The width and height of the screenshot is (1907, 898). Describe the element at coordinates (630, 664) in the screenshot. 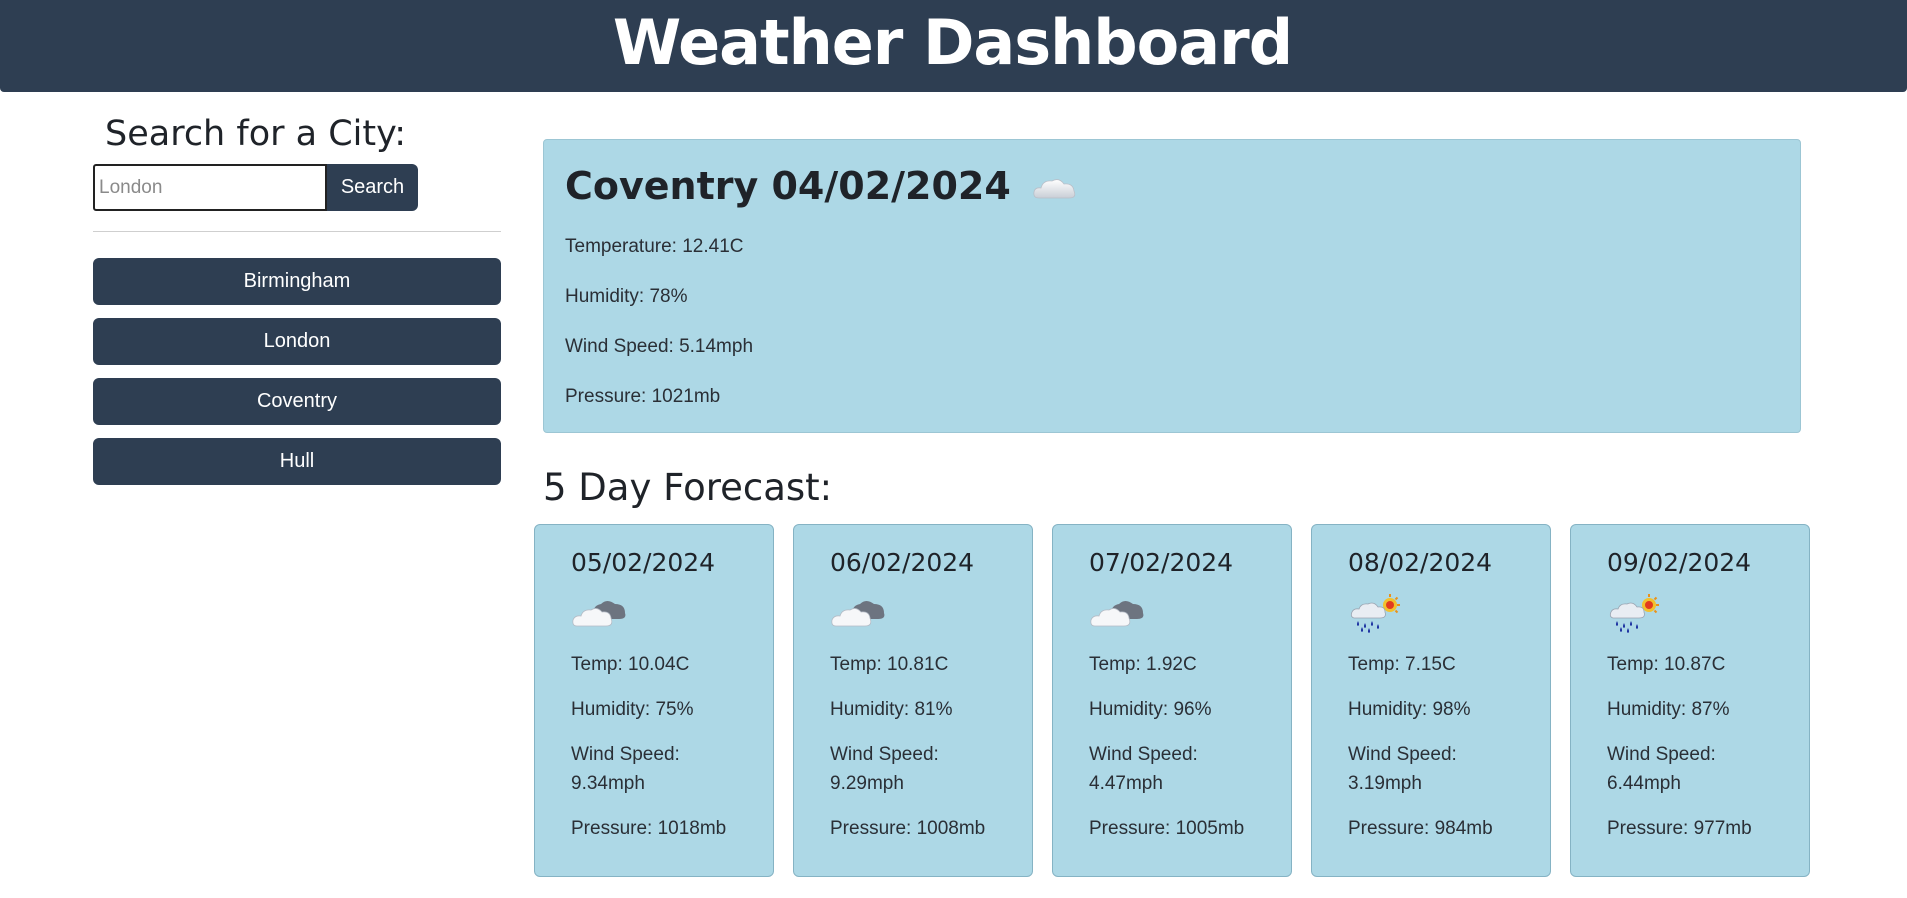

I see `forecast-temp: Temp: 10.04C` at that location.